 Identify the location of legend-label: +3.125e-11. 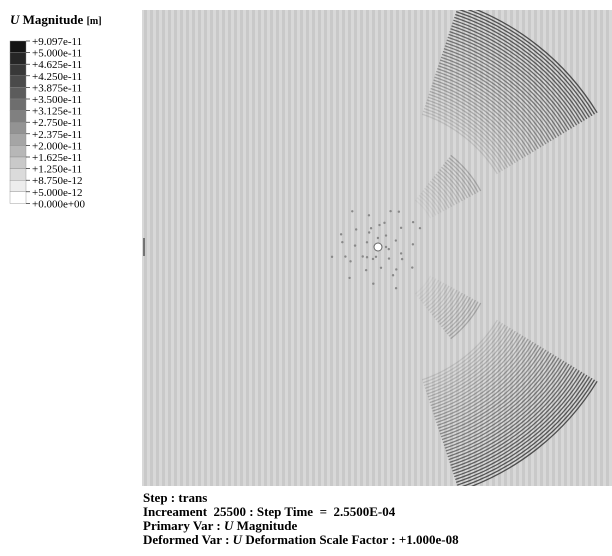
(57, 112).